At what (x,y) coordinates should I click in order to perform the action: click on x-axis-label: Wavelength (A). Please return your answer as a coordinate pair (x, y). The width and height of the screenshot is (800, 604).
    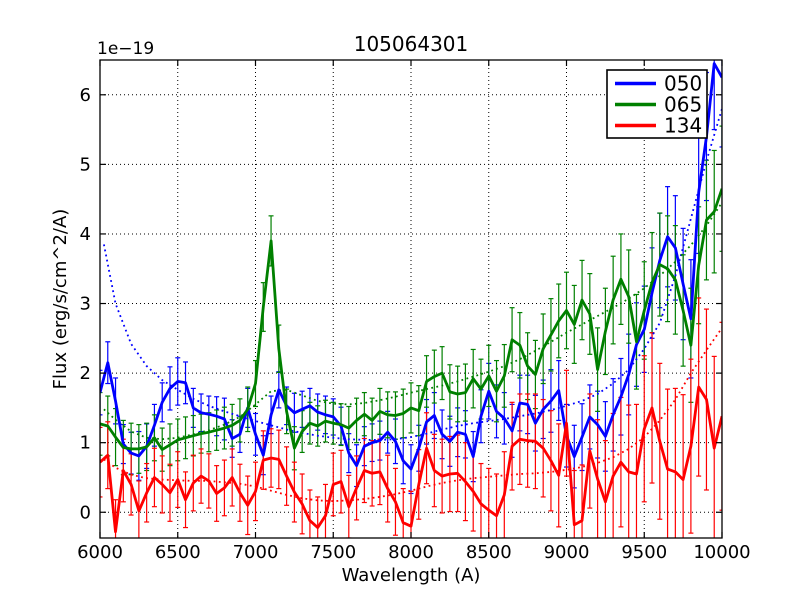
    Looking at the image, I should click on (411, 575).